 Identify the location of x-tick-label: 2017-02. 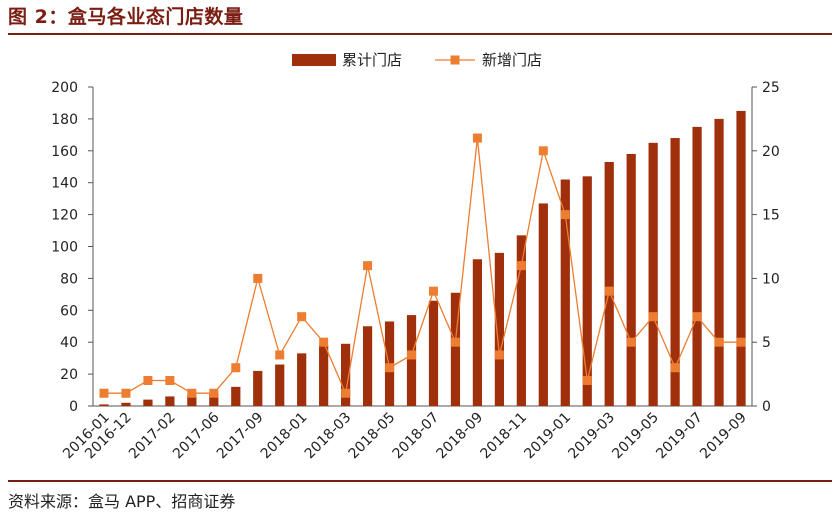
(152, 436).